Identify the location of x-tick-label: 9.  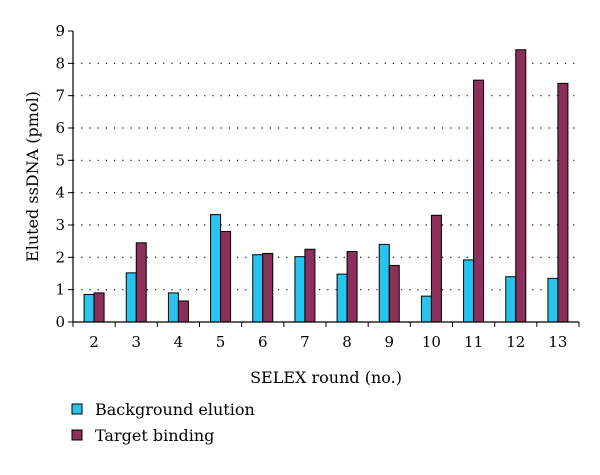
(389, 342).